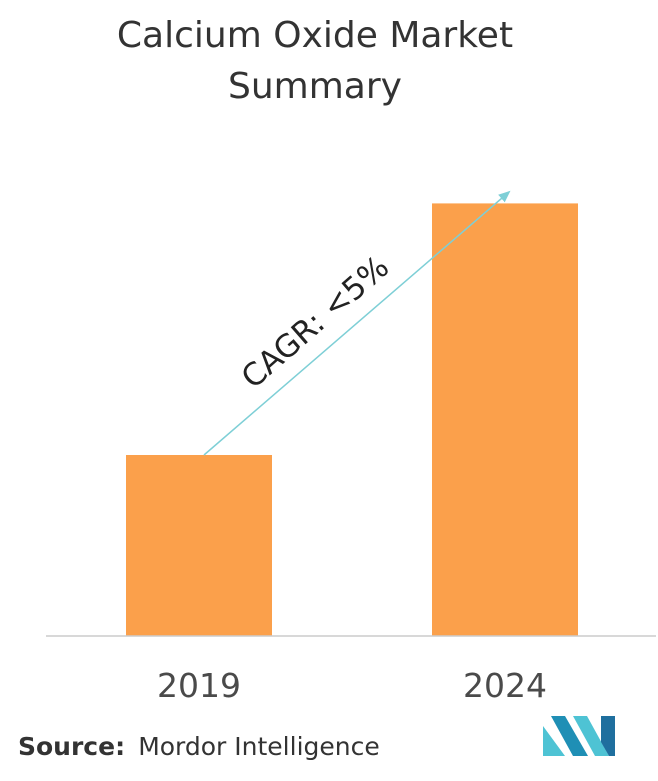  What do you see at coordinates (315, 322) in the screenshot?
I see `cagr-label: CAGR: <5%` at bounding box center [315, 322].